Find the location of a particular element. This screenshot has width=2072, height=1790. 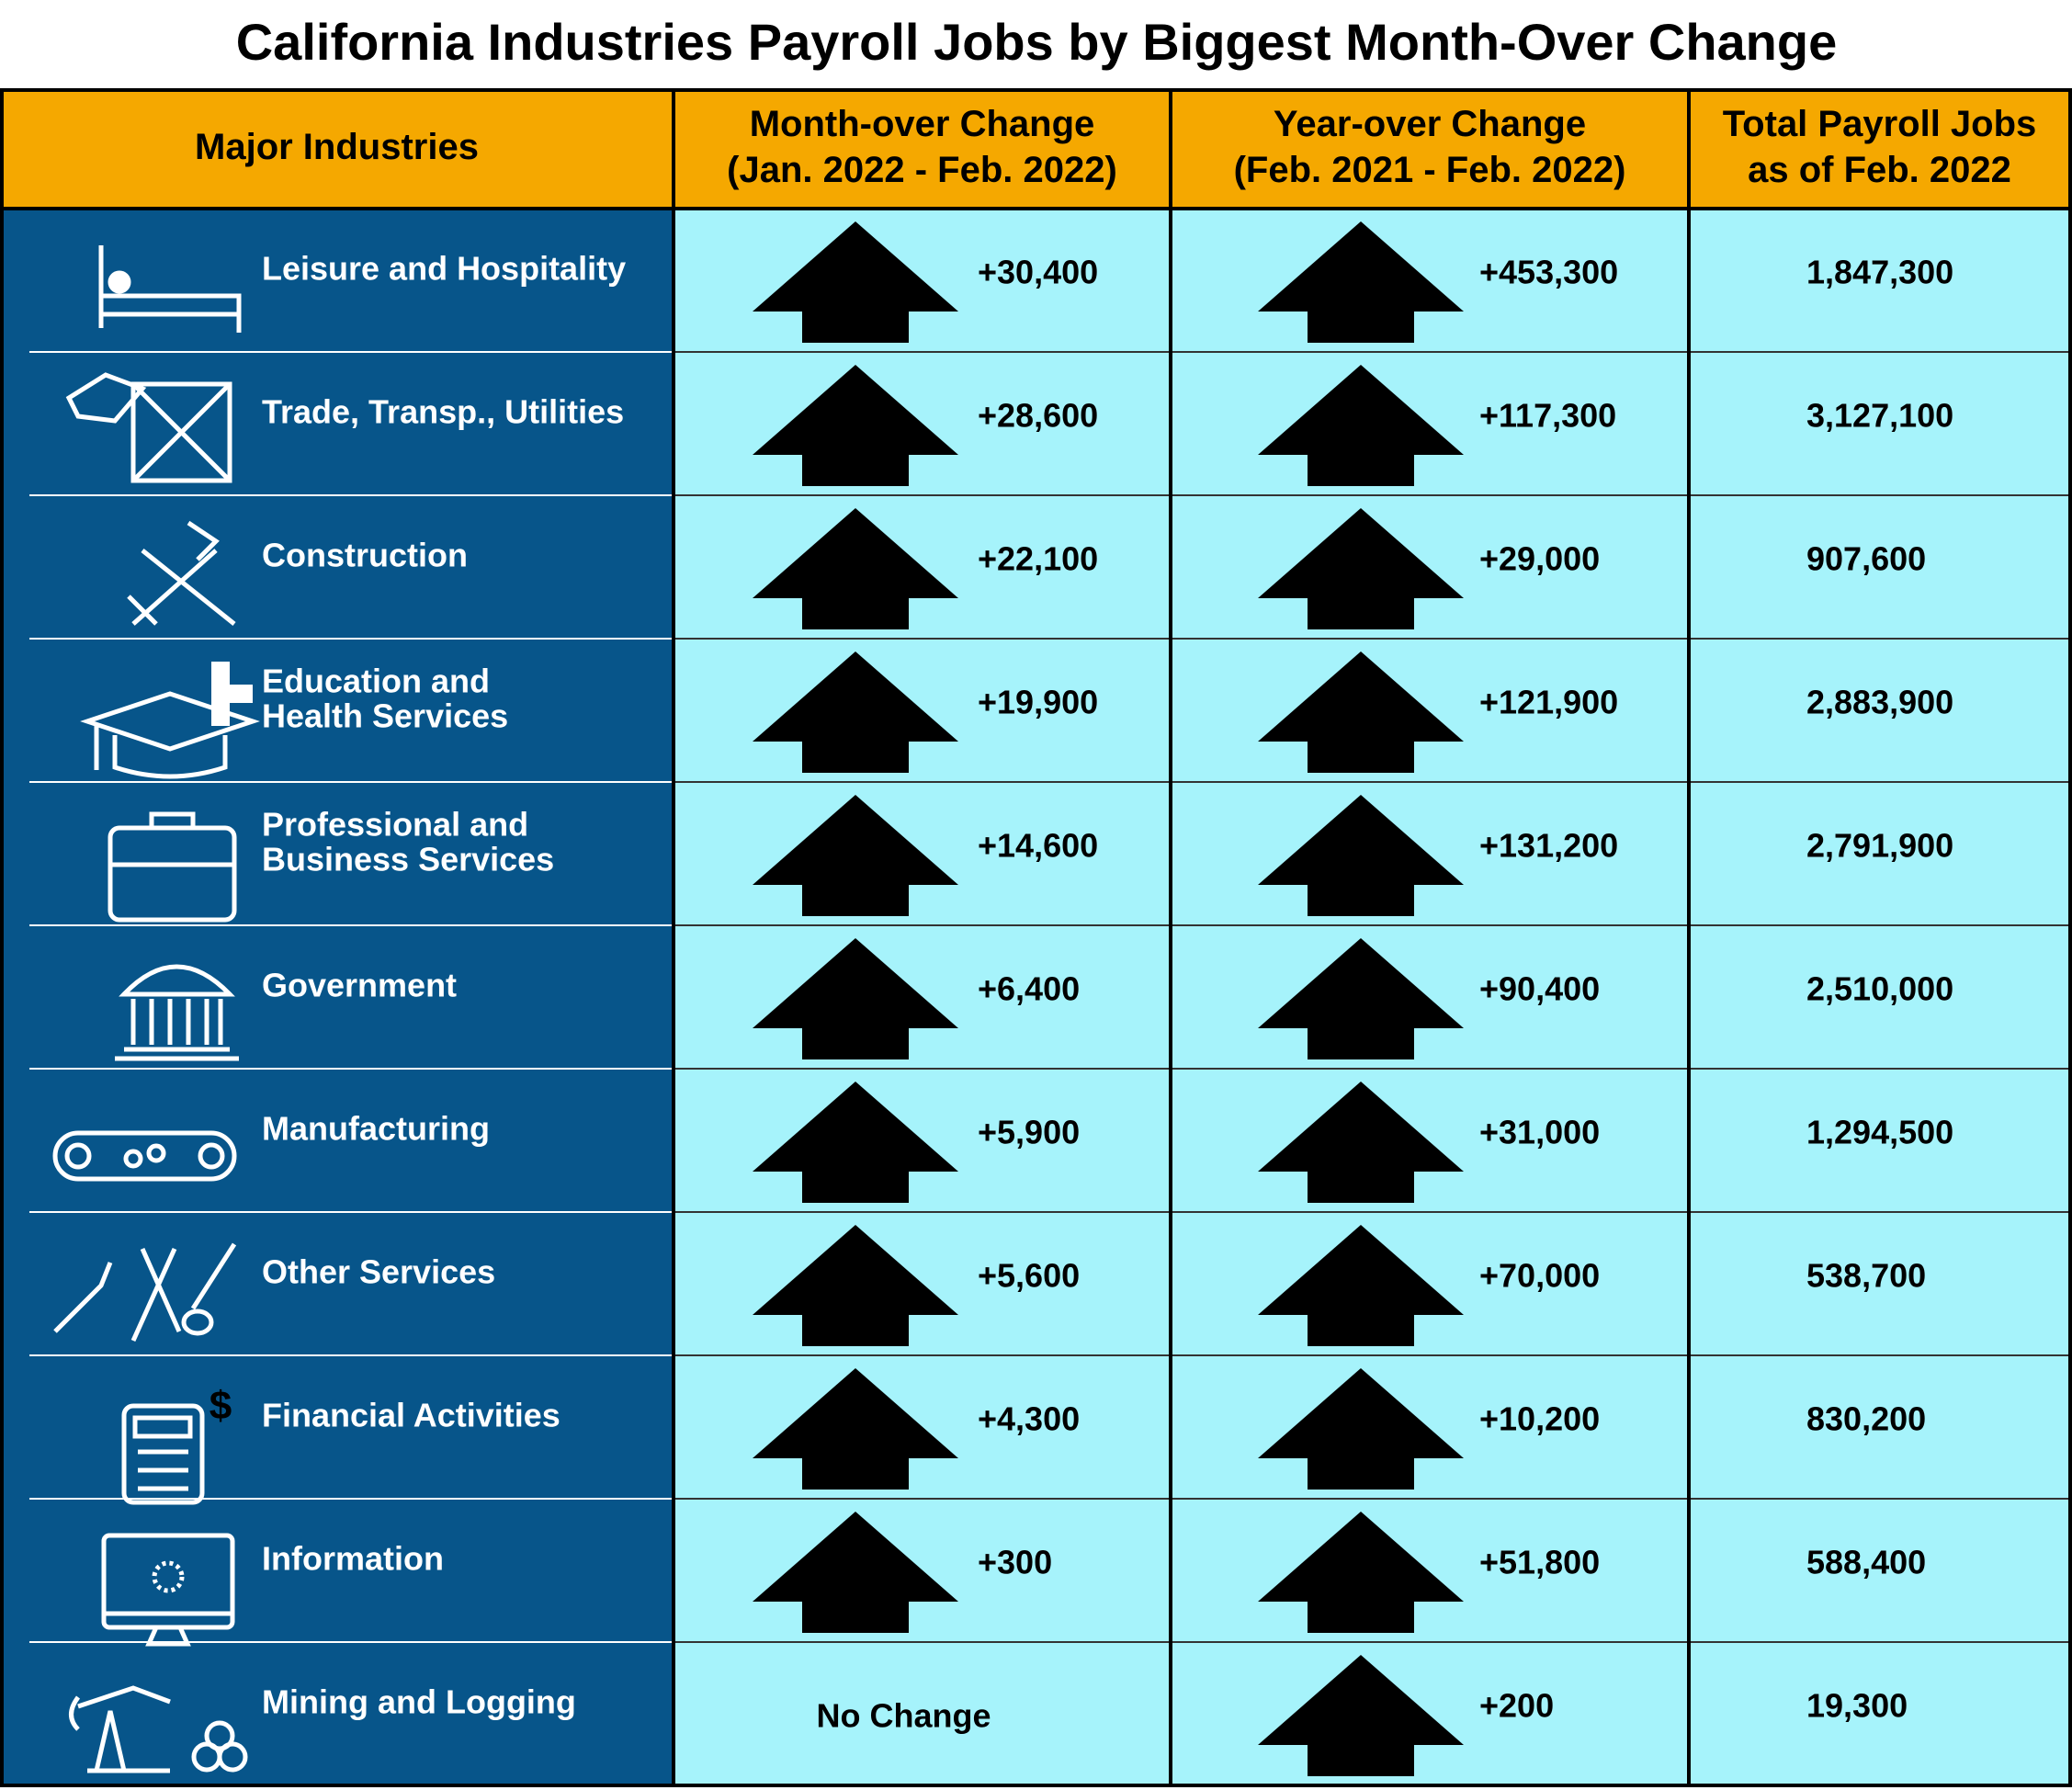

header-text: Year-over Change is located at coordinates (1430, 124).